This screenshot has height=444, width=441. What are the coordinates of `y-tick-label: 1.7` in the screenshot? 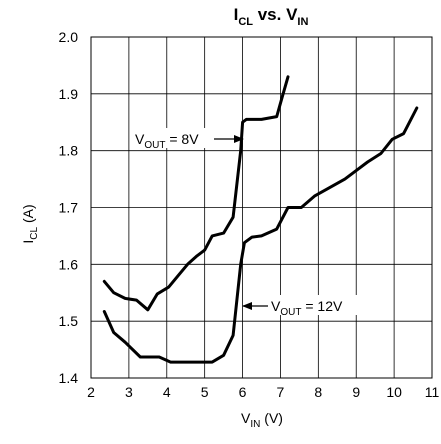 It's located at (69, 208).